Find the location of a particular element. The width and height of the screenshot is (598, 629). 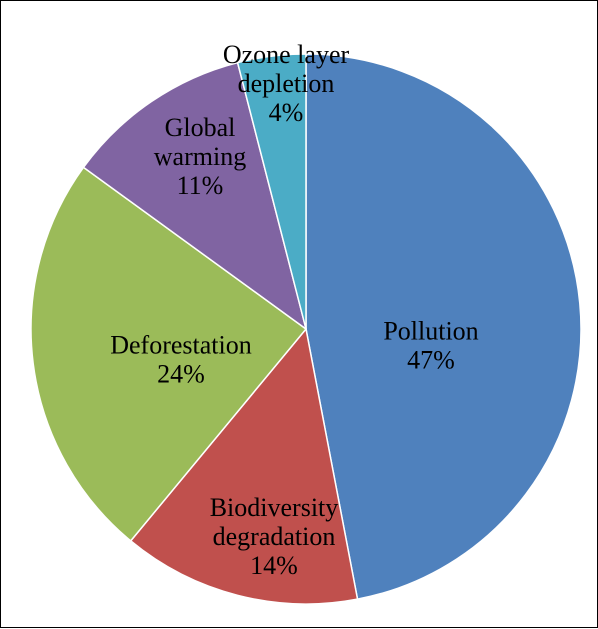

slice-label-deforestation: Deforestation 24% is located at coordinates (181, 360).